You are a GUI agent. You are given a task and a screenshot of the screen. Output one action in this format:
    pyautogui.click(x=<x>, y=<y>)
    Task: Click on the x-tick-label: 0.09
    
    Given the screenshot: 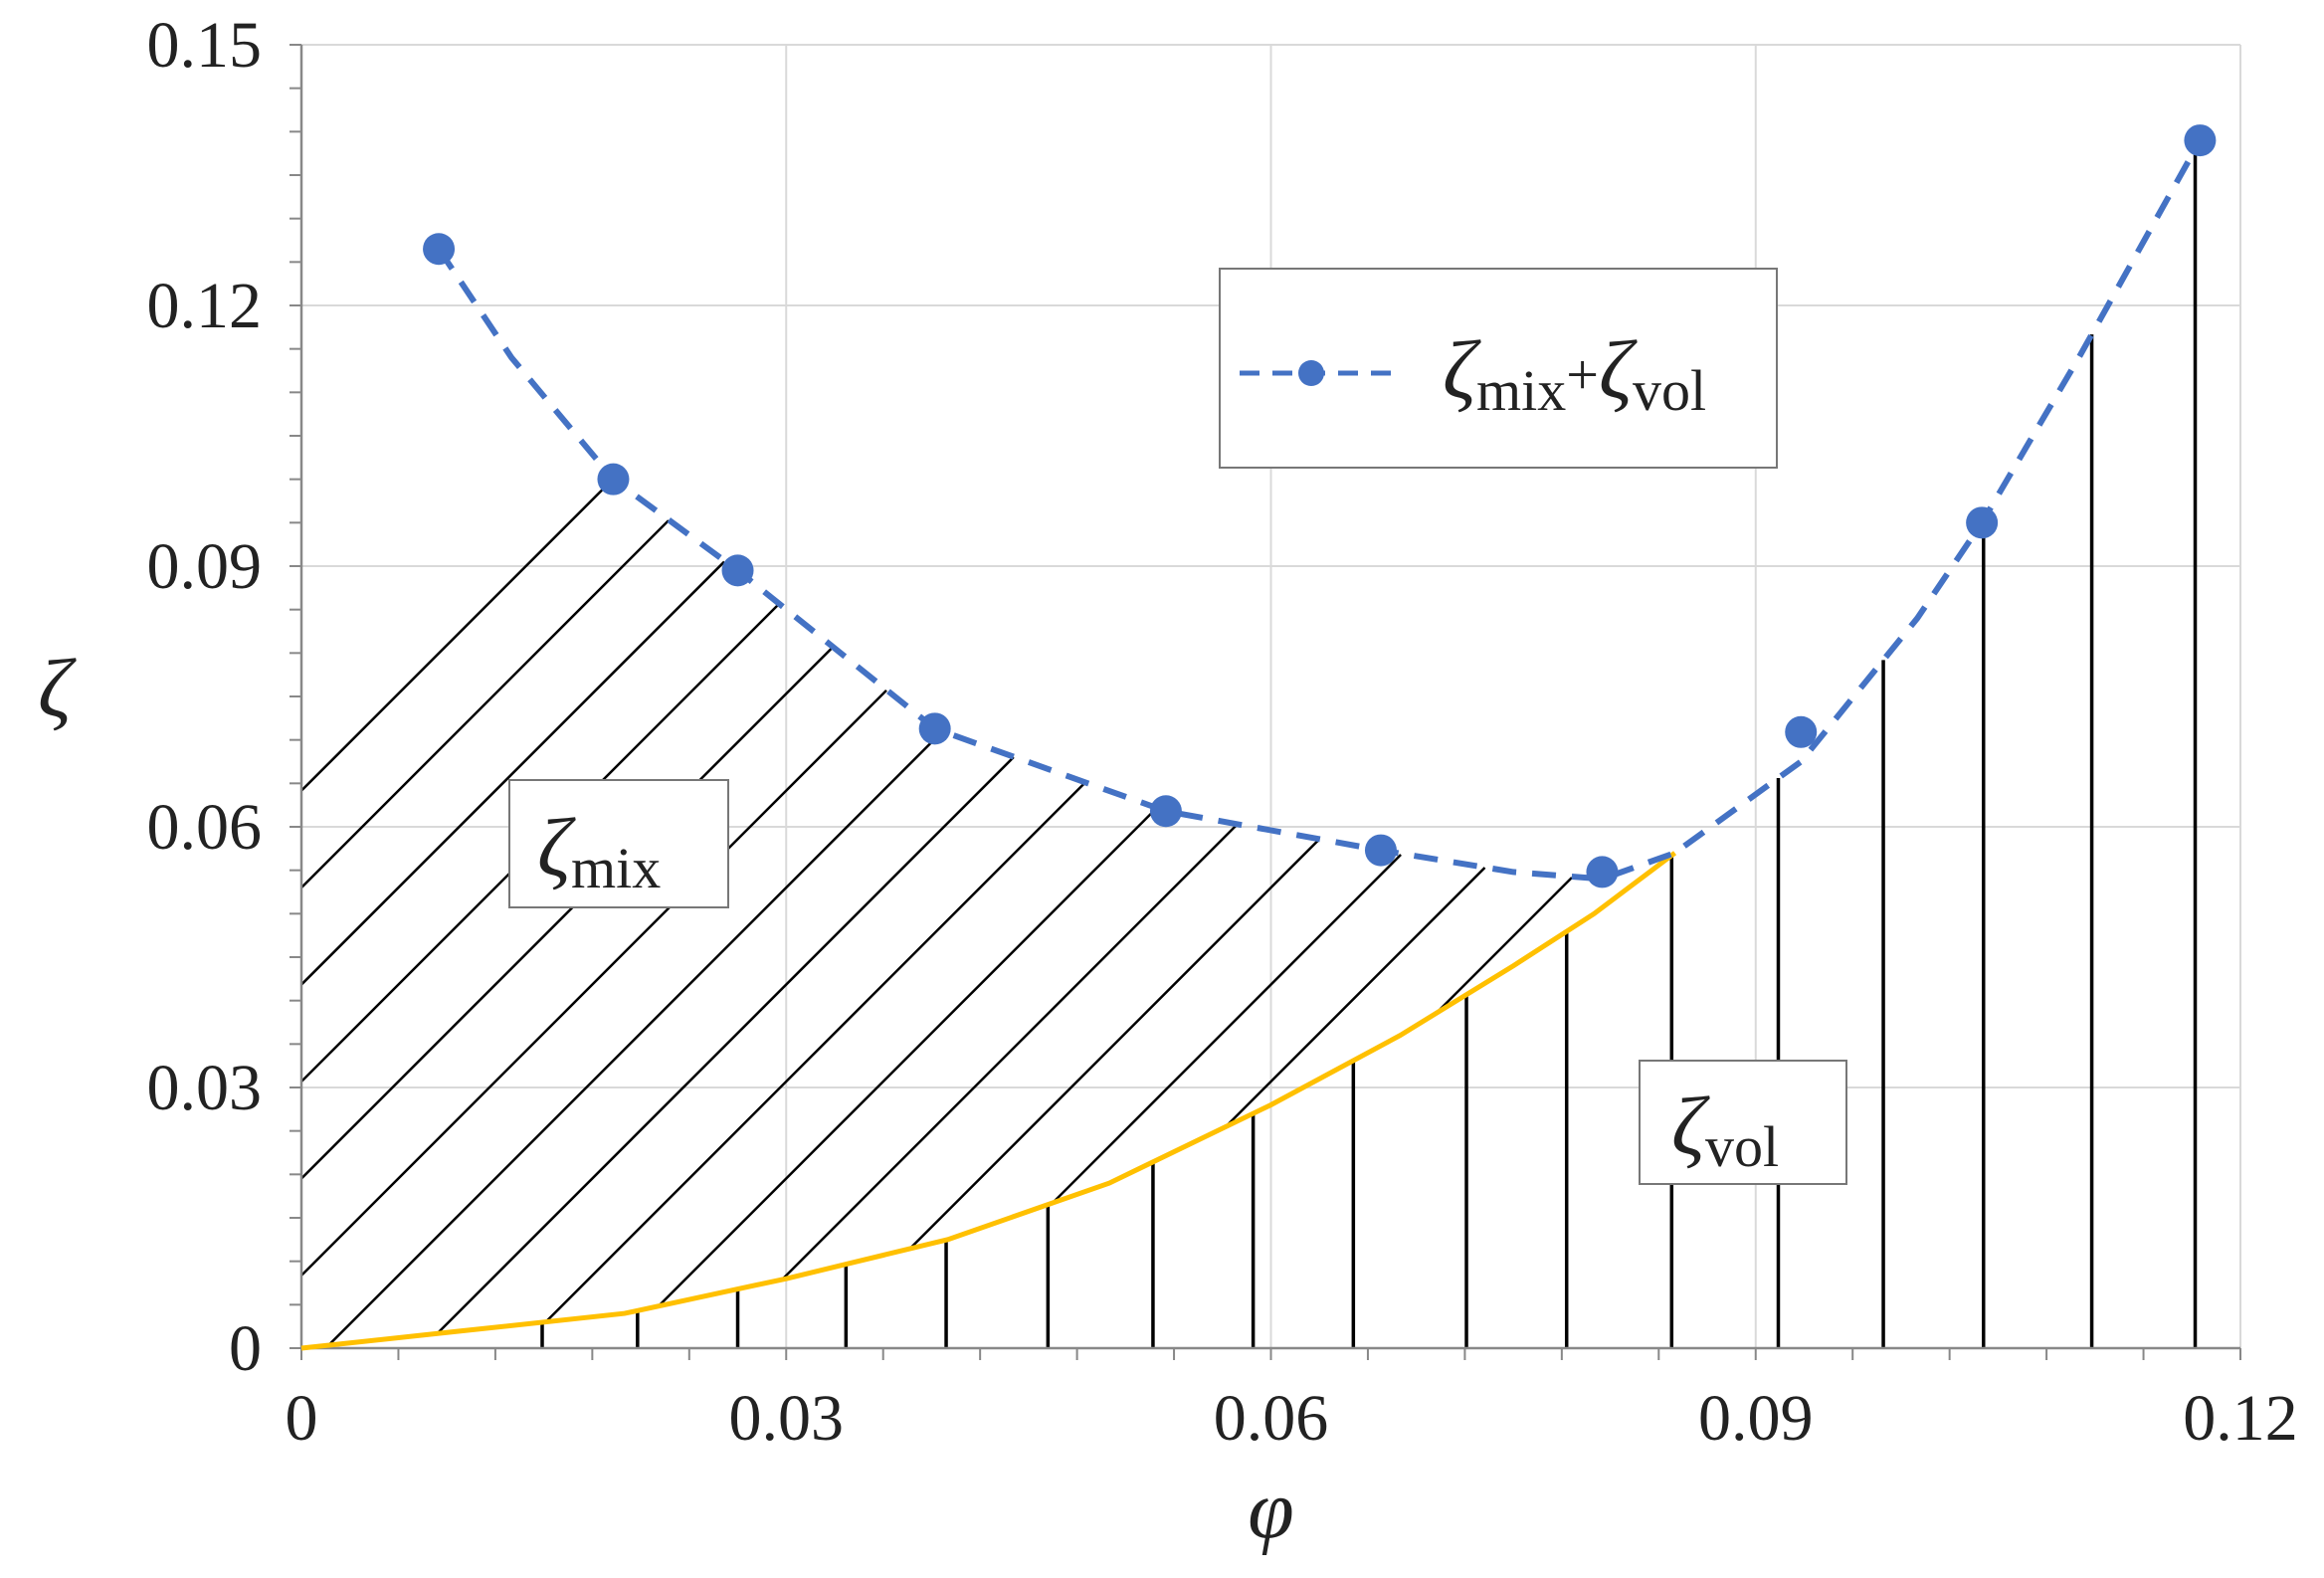 What is the action you would take?
    pyautogui.click(x=1756, y=1418)
    